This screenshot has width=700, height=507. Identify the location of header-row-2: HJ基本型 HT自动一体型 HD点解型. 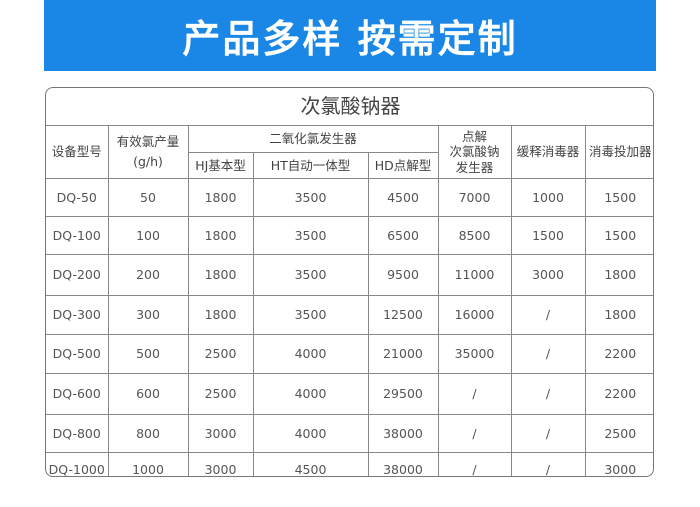
(349, 165).